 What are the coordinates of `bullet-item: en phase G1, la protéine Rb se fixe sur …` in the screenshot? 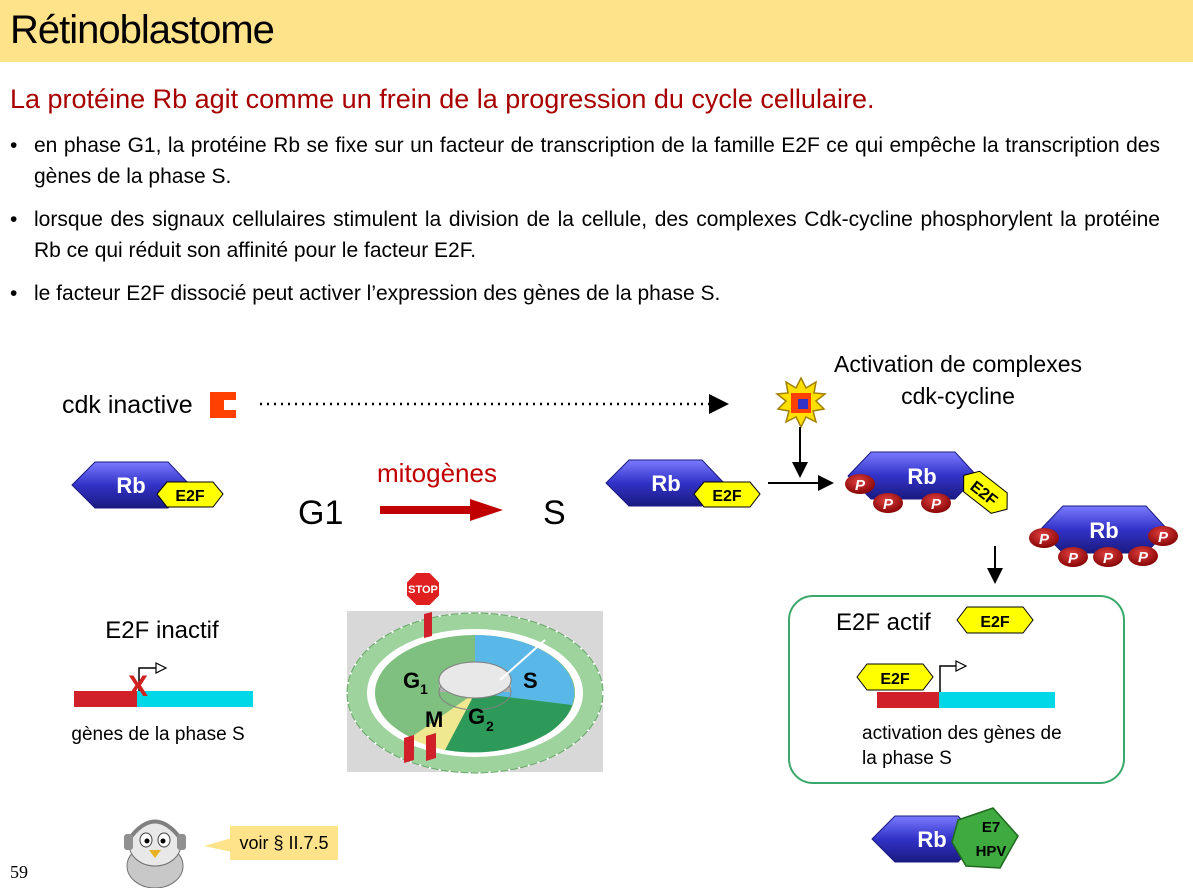 It's located at (585, 161).